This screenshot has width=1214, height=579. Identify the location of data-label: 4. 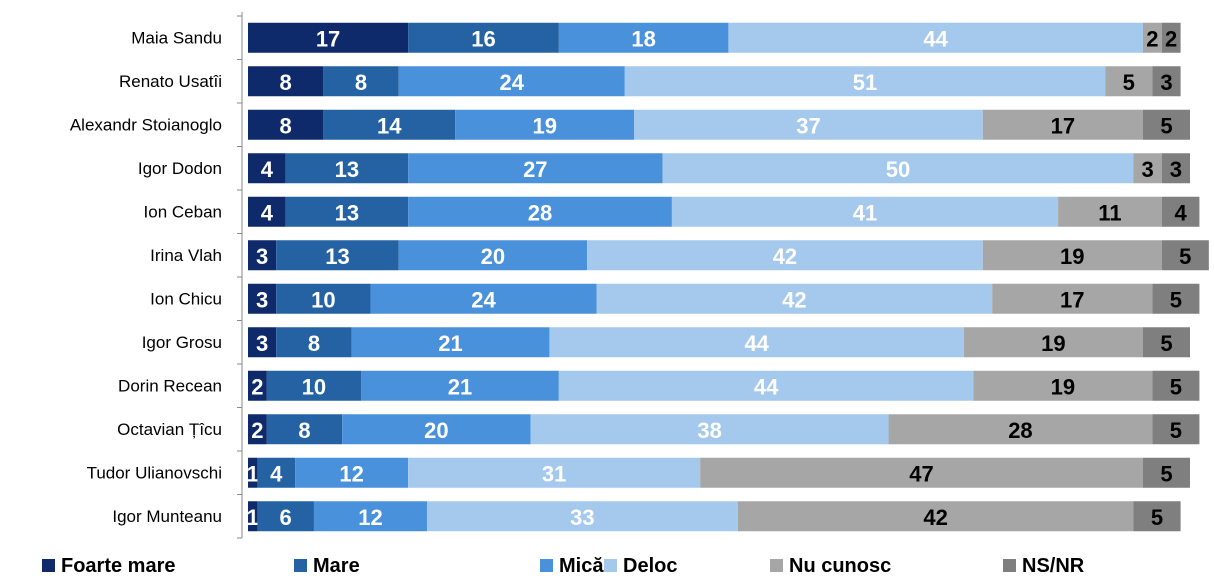
(1180, 212).